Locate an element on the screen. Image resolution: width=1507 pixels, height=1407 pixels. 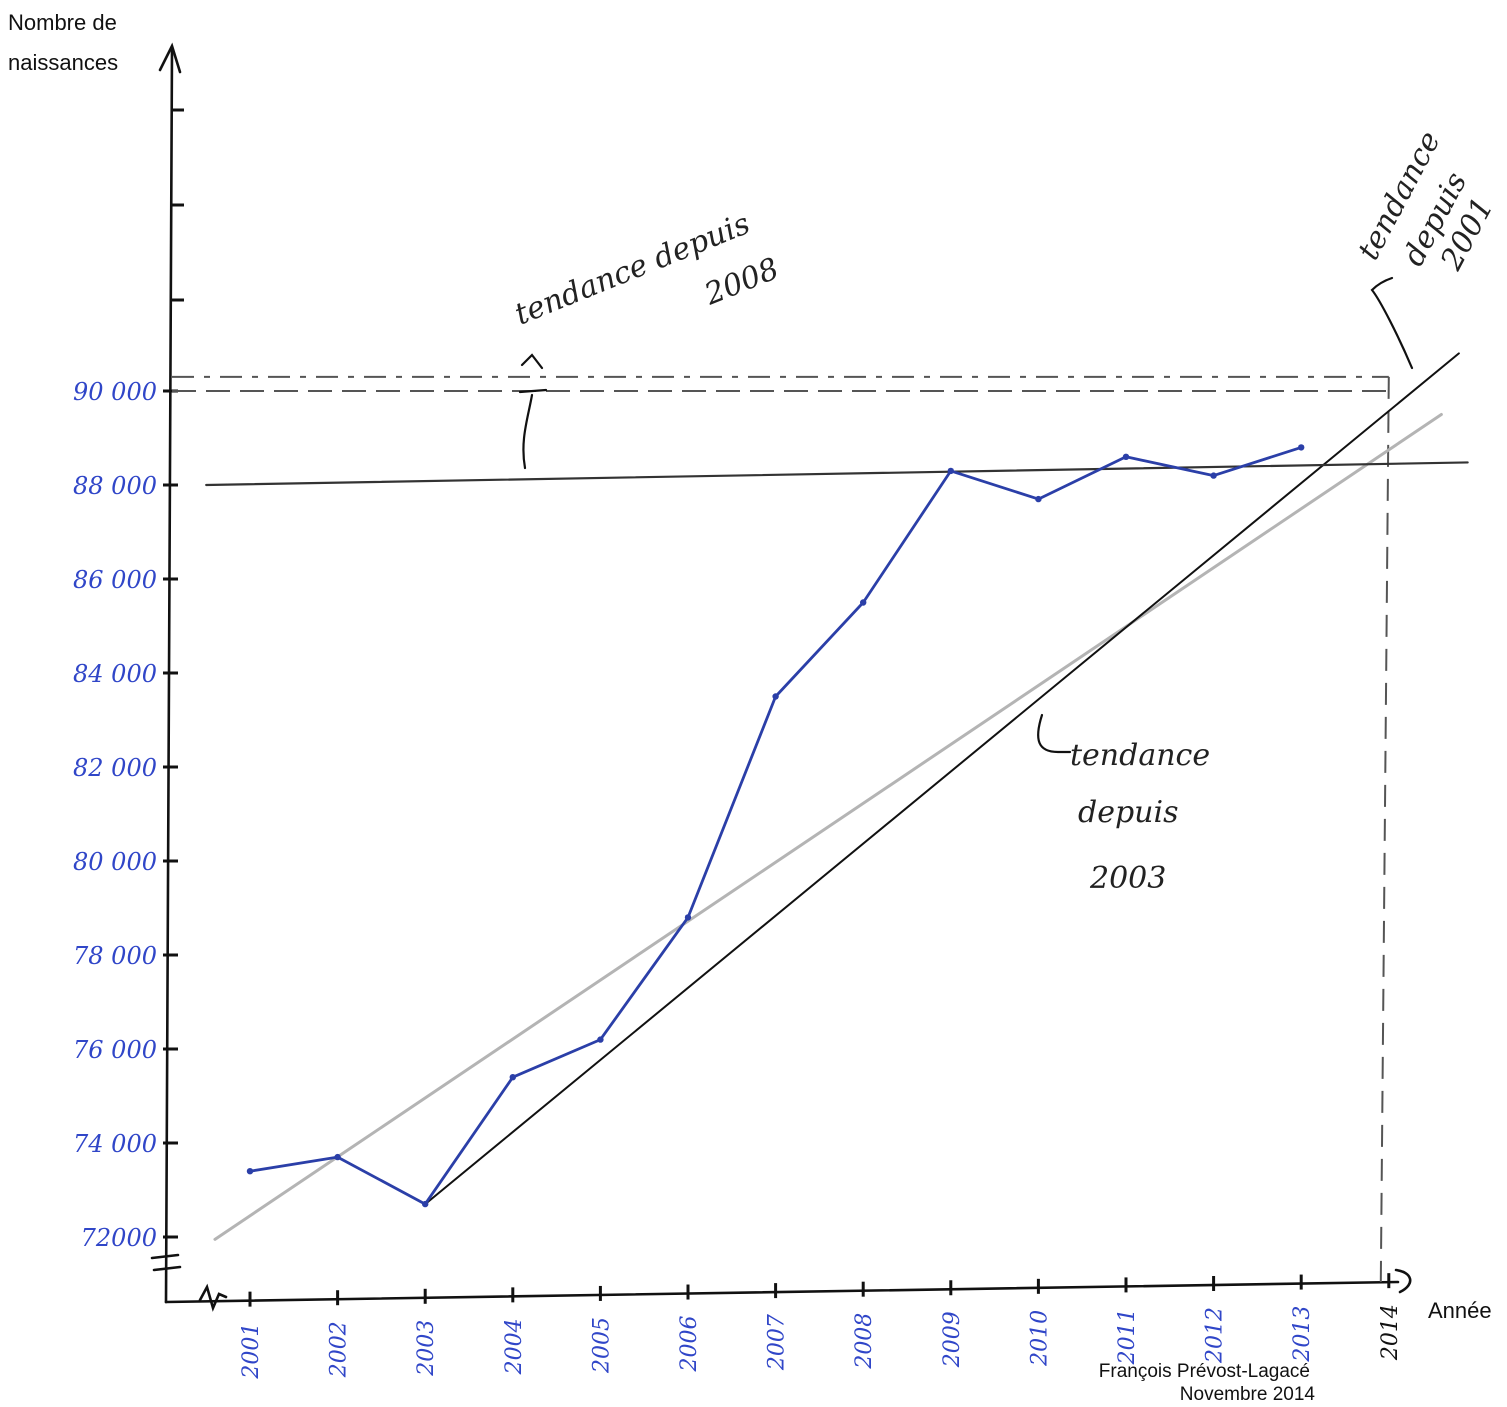
y-tick-label: 88 000 is located at coordinates (115, 486).